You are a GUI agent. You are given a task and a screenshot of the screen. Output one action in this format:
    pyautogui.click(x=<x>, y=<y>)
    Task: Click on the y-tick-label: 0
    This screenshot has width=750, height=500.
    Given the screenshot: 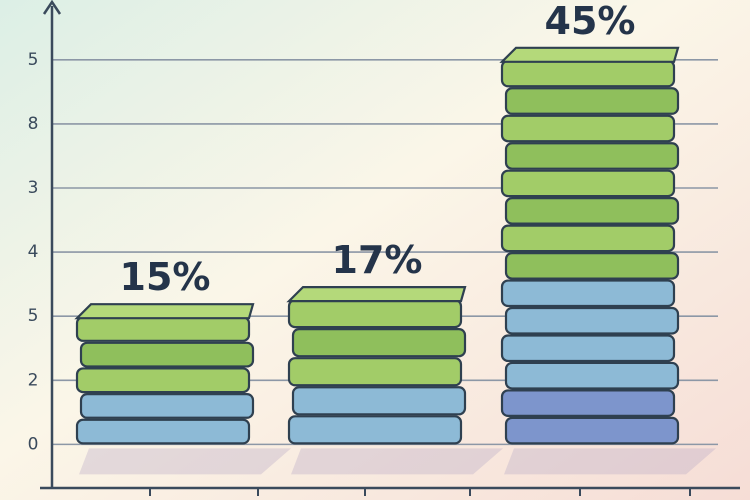 What is the action you would take?
    pyautogui.click(x=33, y=444)
    